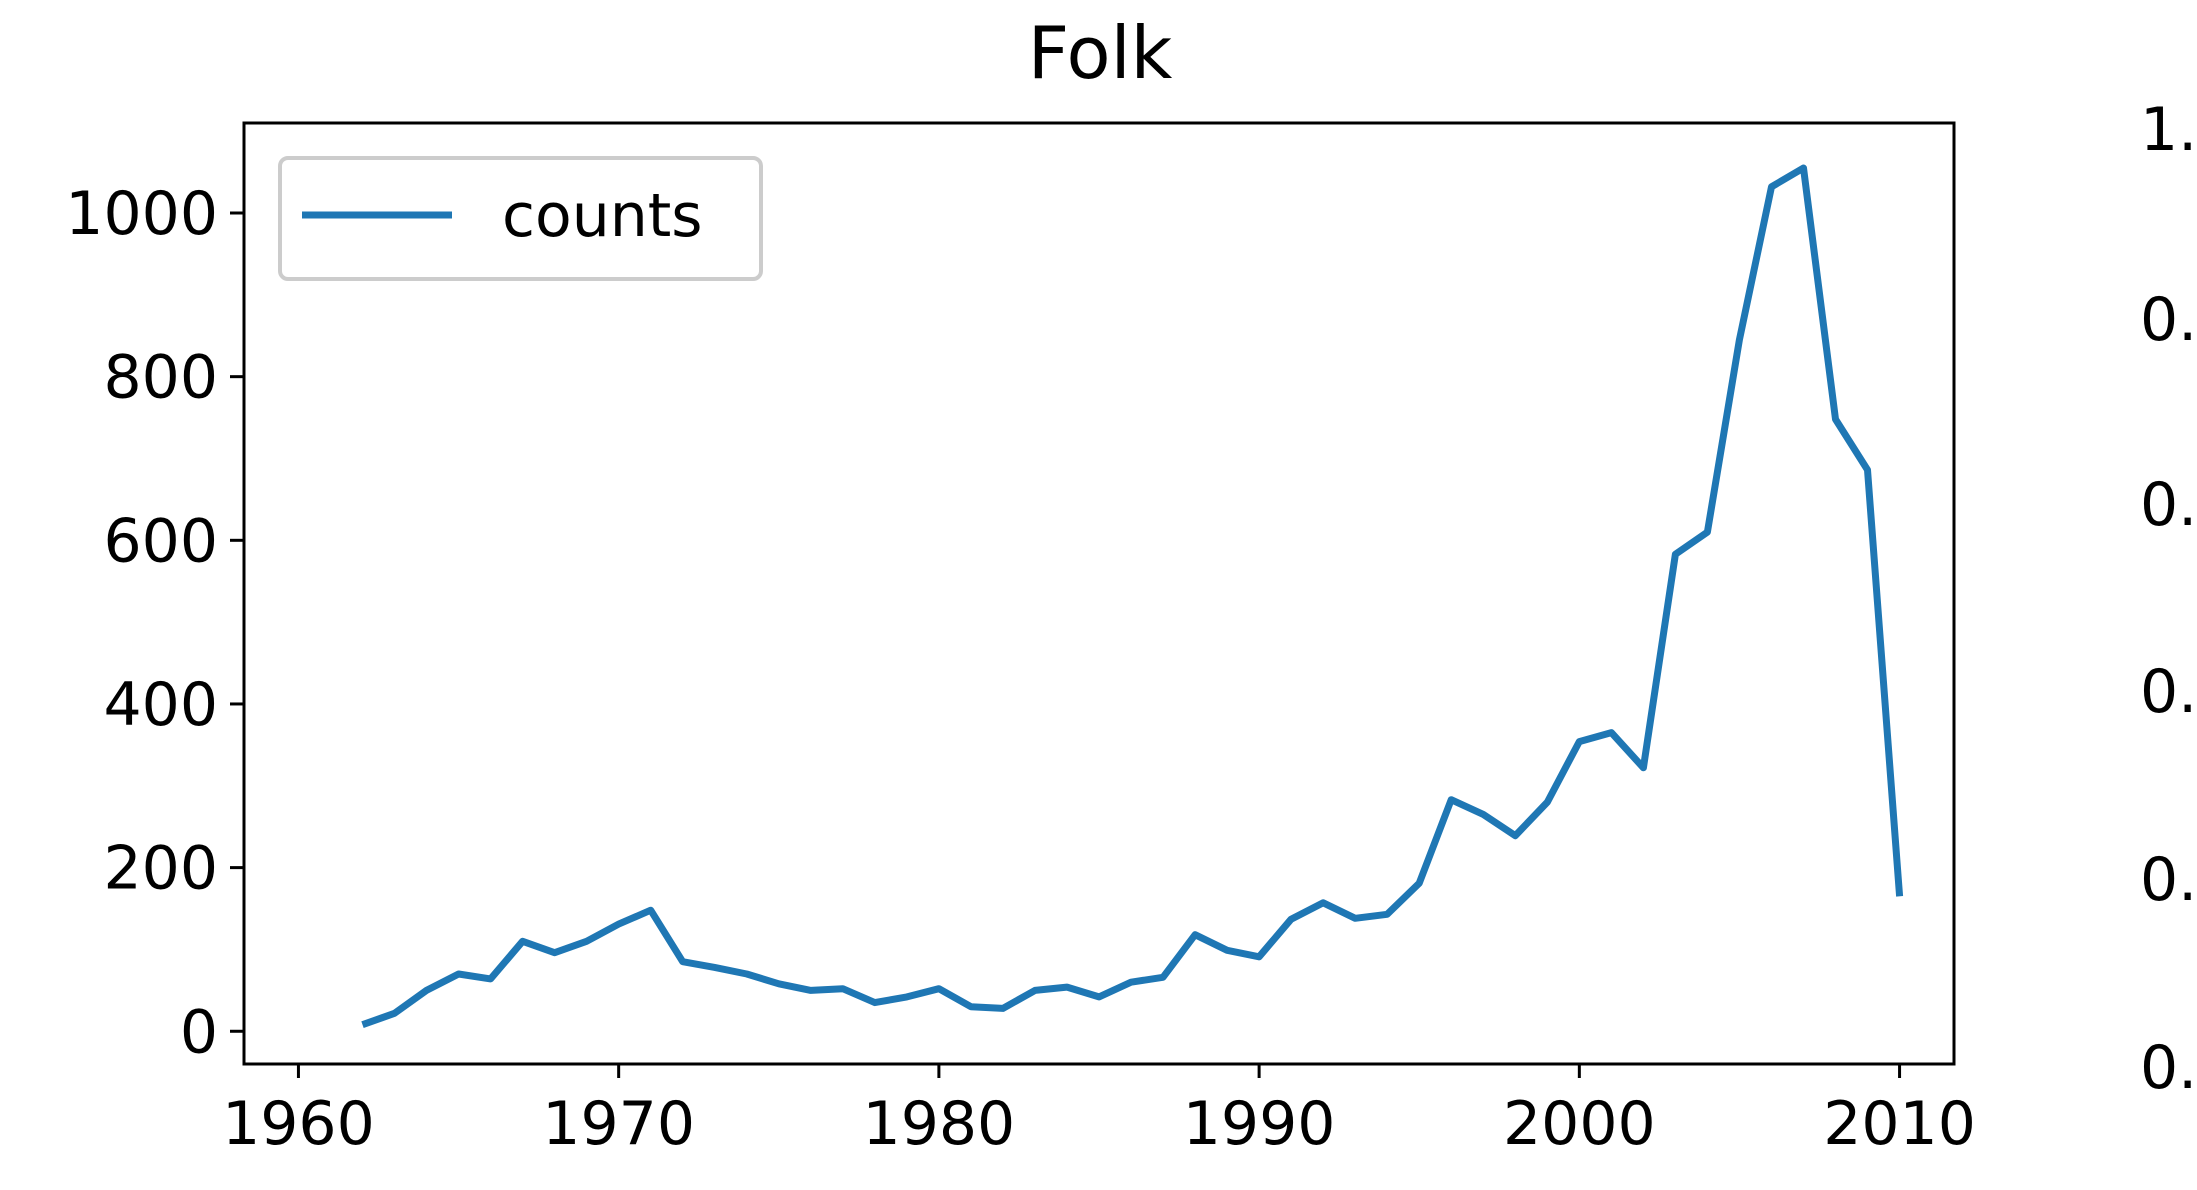  I want to click on x-tick-label: 2000, so click(1579, 1124).